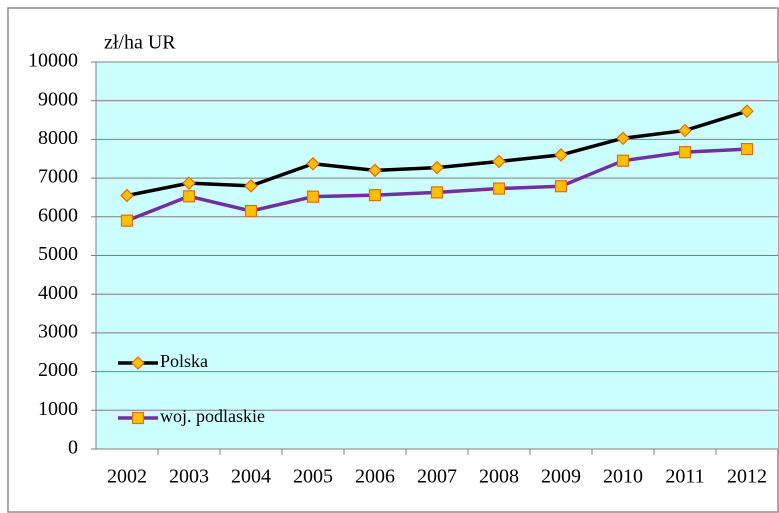  I want to click on y-tick-label: 5000, so click(58, 254).